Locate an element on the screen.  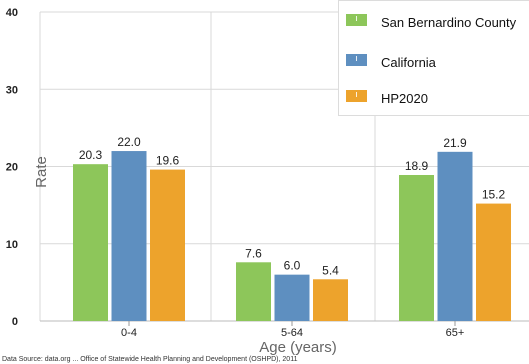
legend-swatch-hp2020 is located at coordinates (356, 96).